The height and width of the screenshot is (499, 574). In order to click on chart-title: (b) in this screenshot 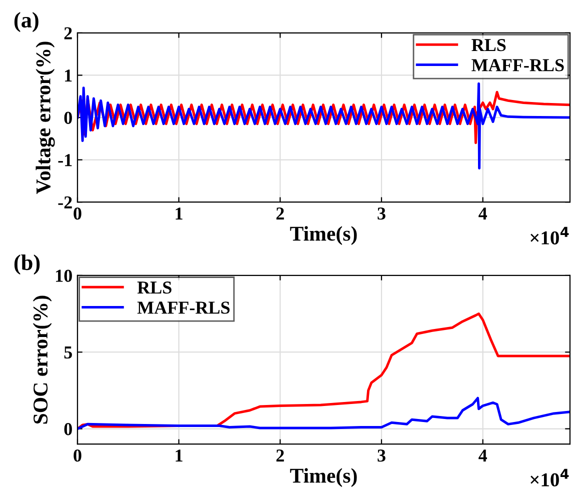, I will do `click(27, 264)`.